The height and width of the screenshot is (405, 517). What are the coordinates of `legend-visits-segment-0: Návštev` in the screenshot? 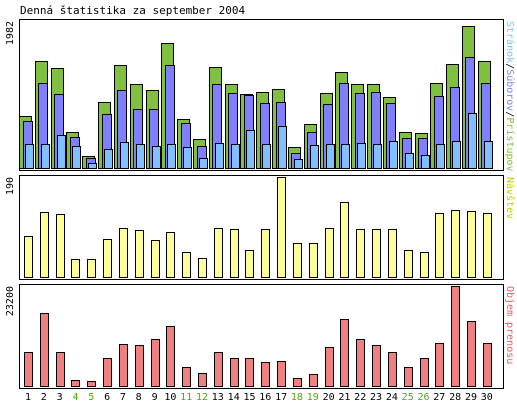 It's located at (510, 198).